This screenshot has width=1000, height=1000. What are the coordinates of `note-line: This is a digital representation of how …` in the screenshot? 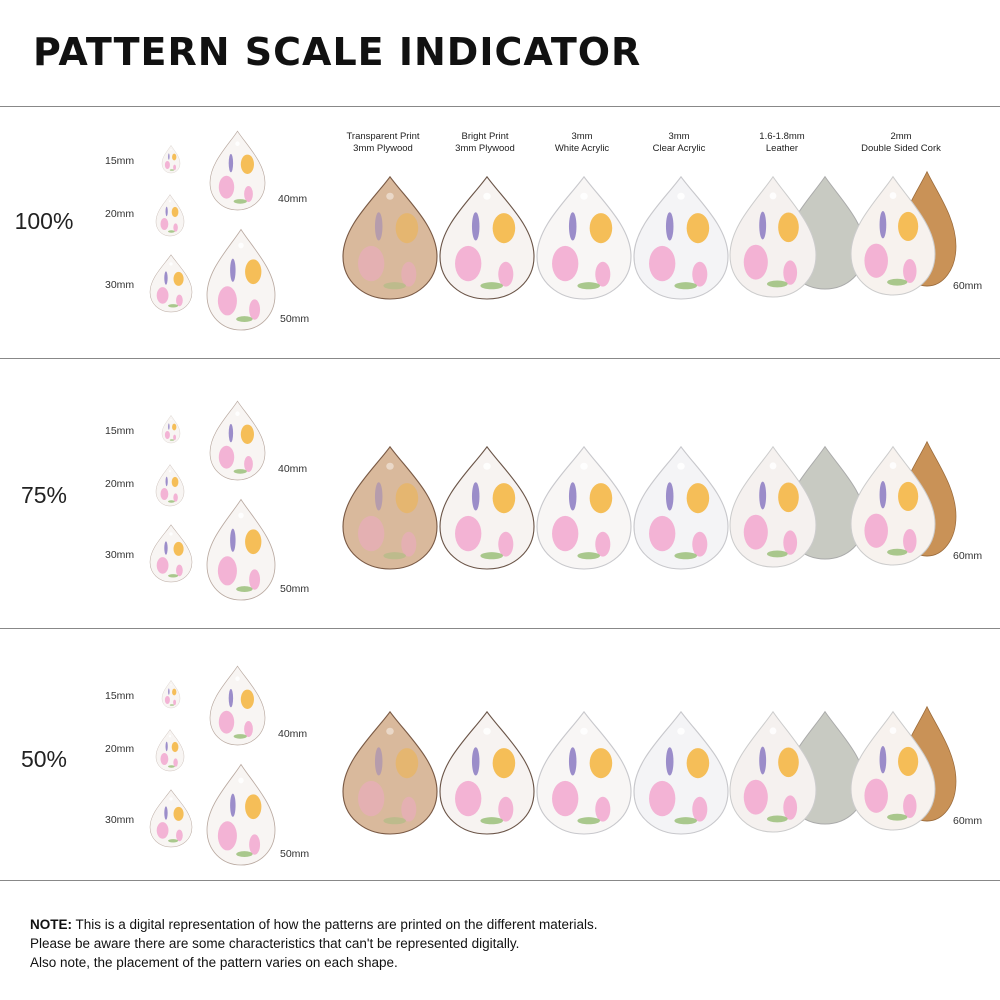 It's located at (335, 924).